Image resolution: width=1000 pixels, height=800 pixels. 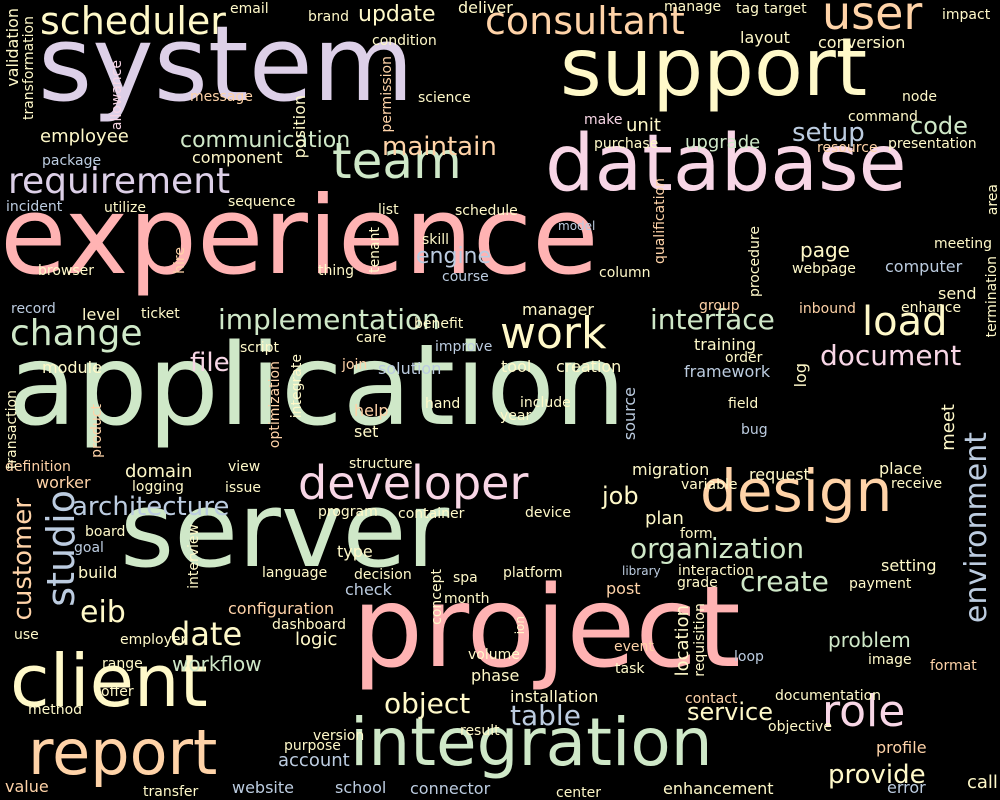 What do you see at coordinates (909, 565) in the screenshot?
I see `word-setting: setting` at bounding box center [909, 565].